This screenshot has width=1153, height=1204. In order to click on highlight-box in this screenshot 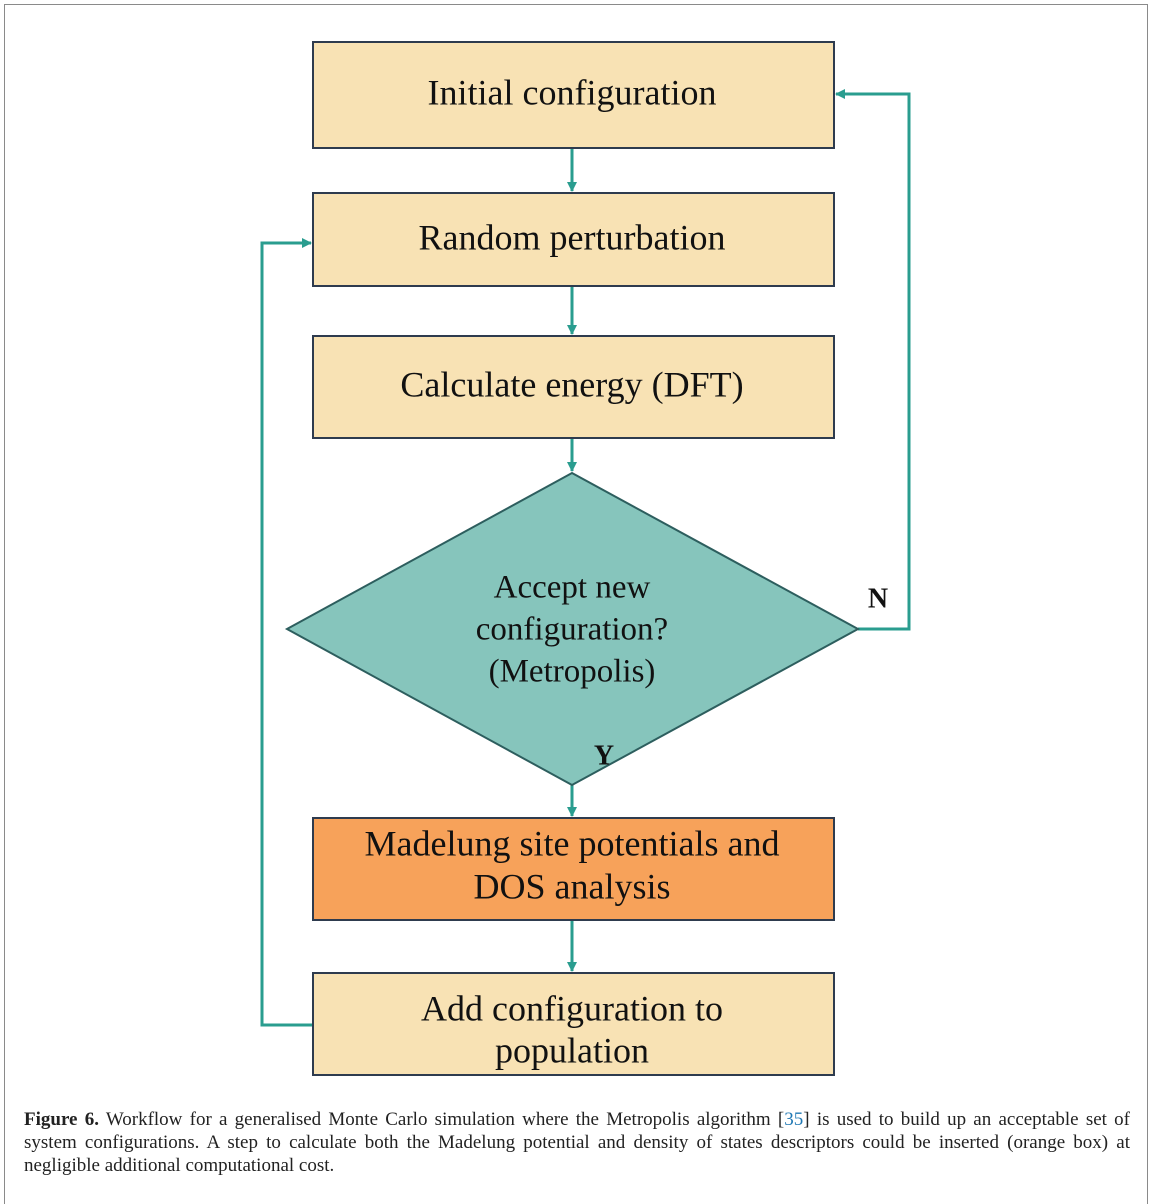, I will do `click(573, 869)`.